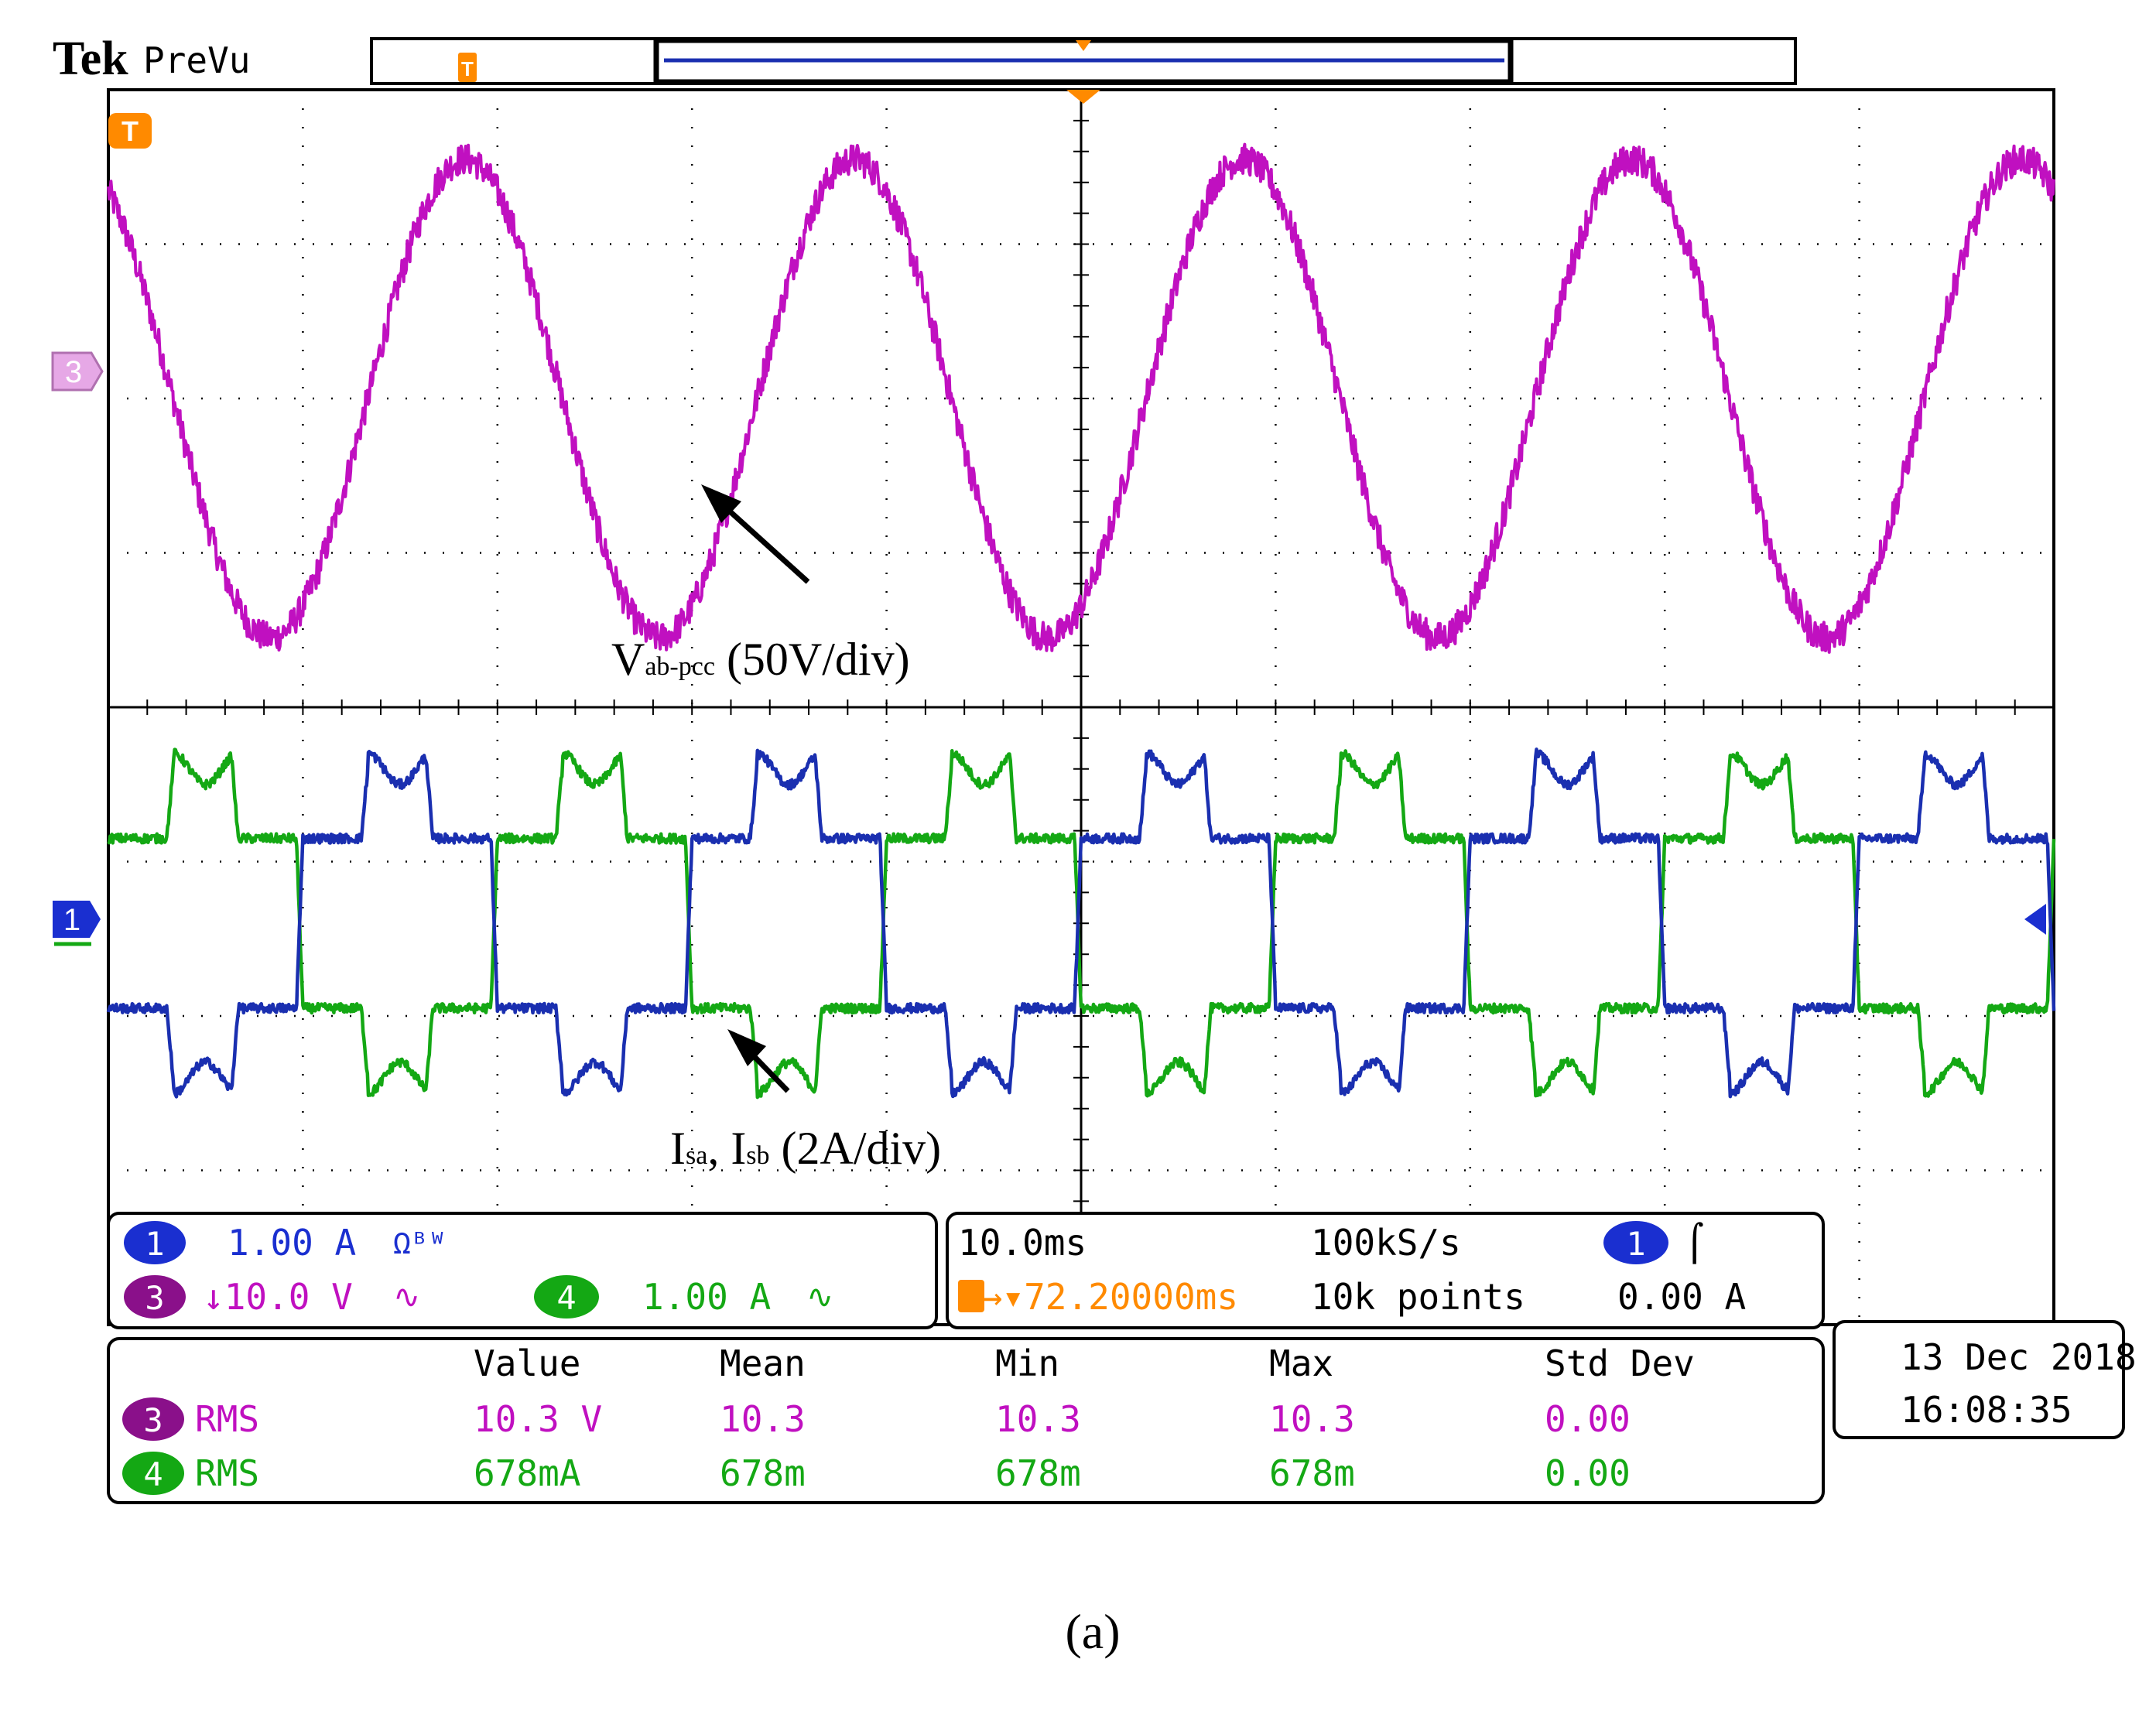 Image resolution: width=2156 pixels, height=1717 pixels. I want to click on rising-edge-icon: ⌠, so click(1695, 1243).